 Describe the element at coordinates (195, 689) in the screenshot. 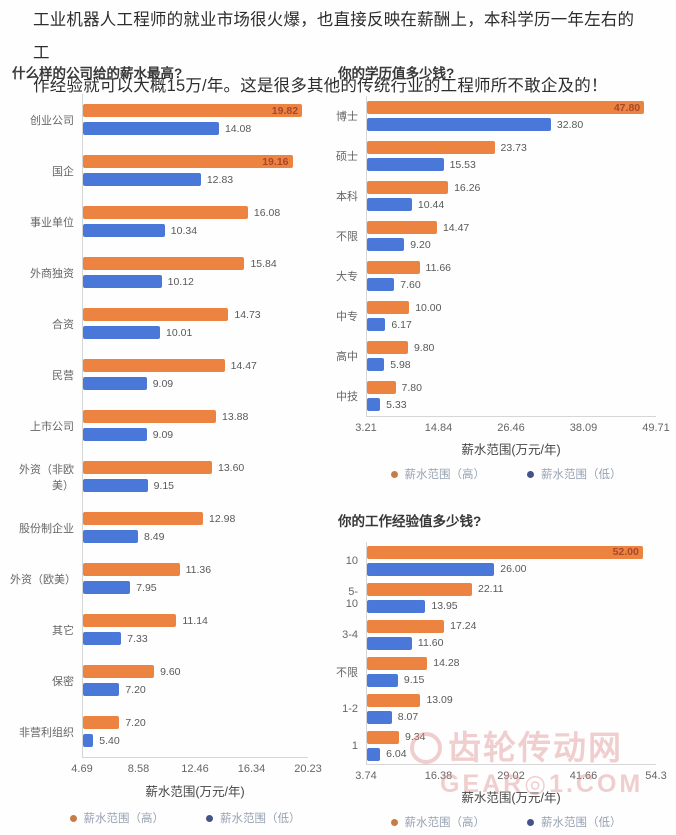

I see `bar-line: 7.20` at that location.